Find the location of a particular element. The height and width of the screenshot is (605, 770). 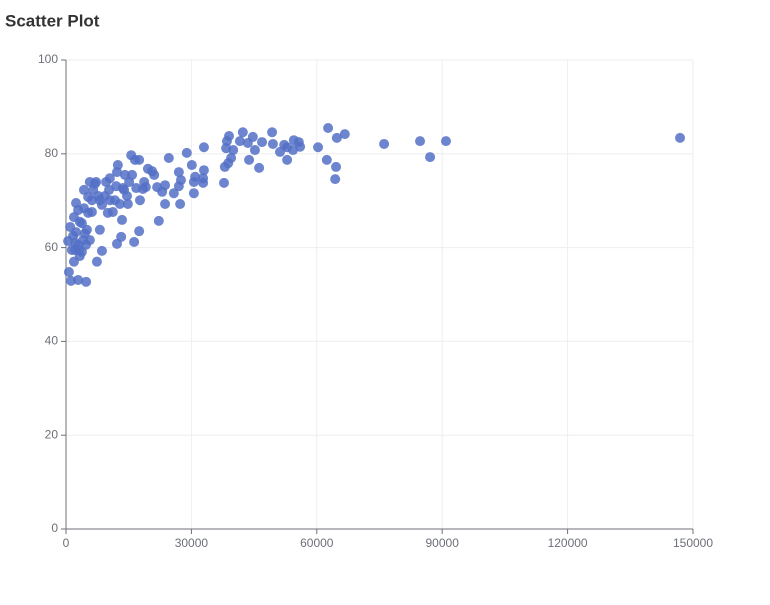

y-tick-label: 60 is located at coordinates (52, 247).